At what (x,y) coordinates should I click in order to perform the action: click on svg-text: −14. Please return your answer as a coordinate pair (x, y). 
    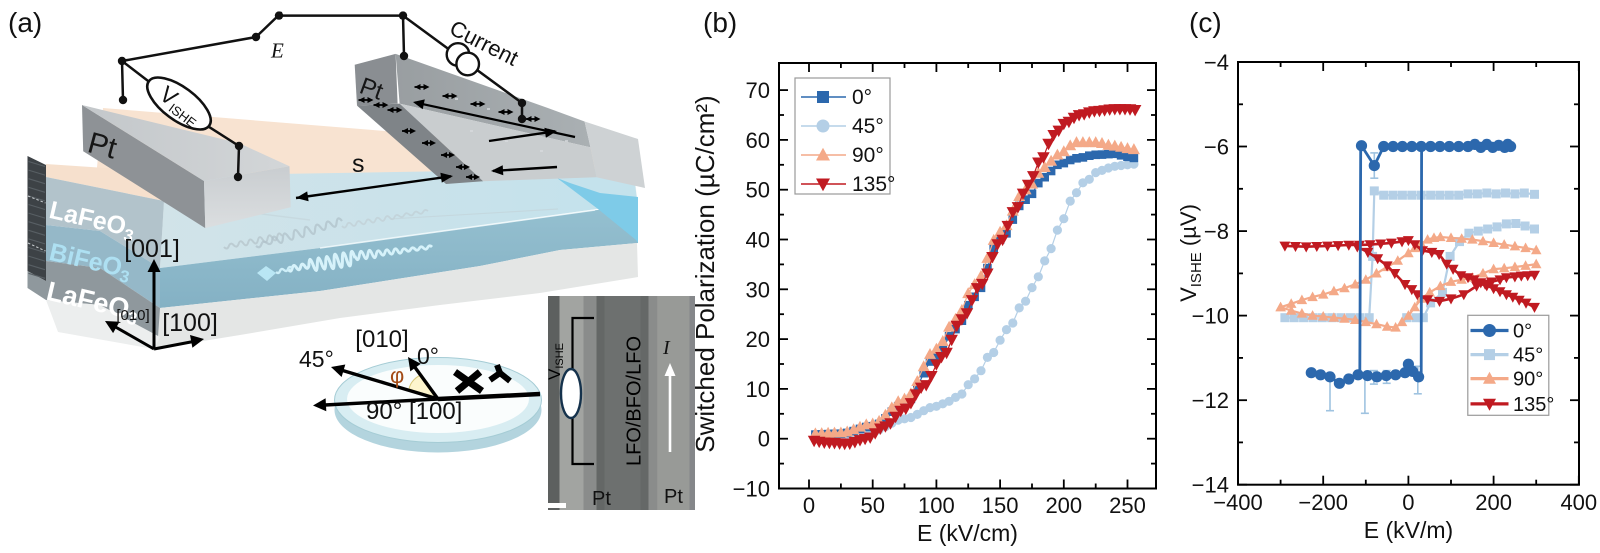
    Looking at the image, I should click on (1210, 485).